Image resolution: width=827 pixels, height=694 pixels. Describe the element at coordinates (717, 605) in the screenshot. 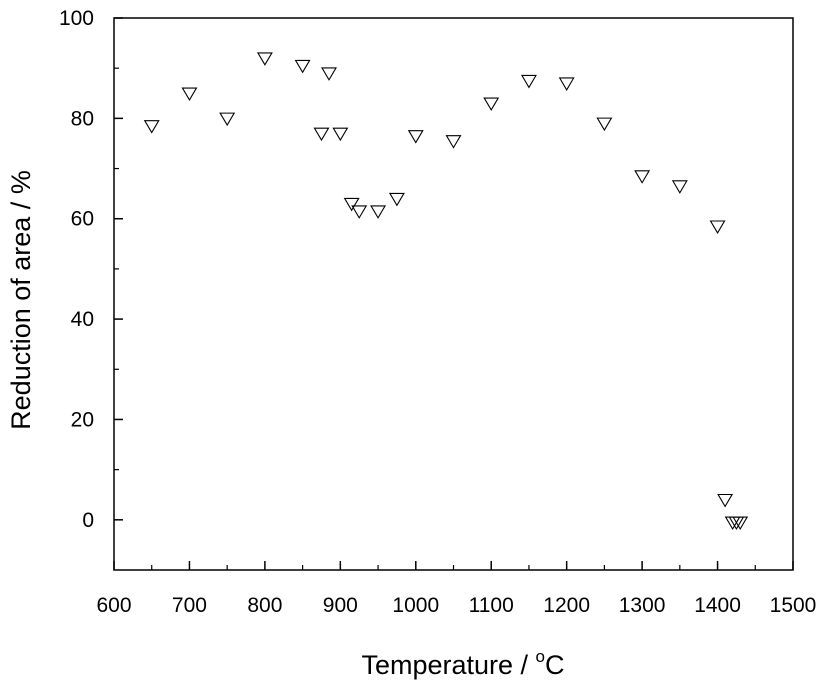

I see `x-tick-label: 1400` at that location.